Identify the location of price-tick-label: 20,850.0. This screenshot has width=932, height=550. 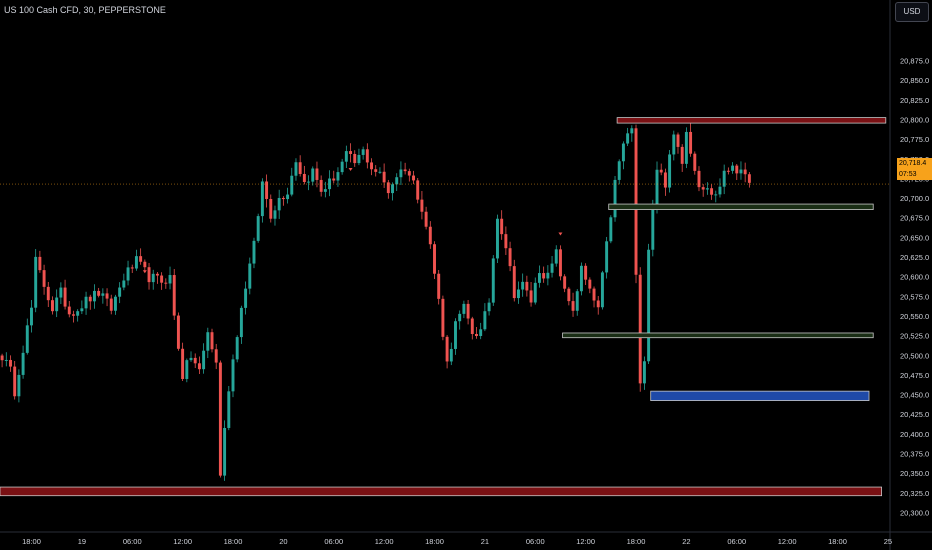
(914, 80).